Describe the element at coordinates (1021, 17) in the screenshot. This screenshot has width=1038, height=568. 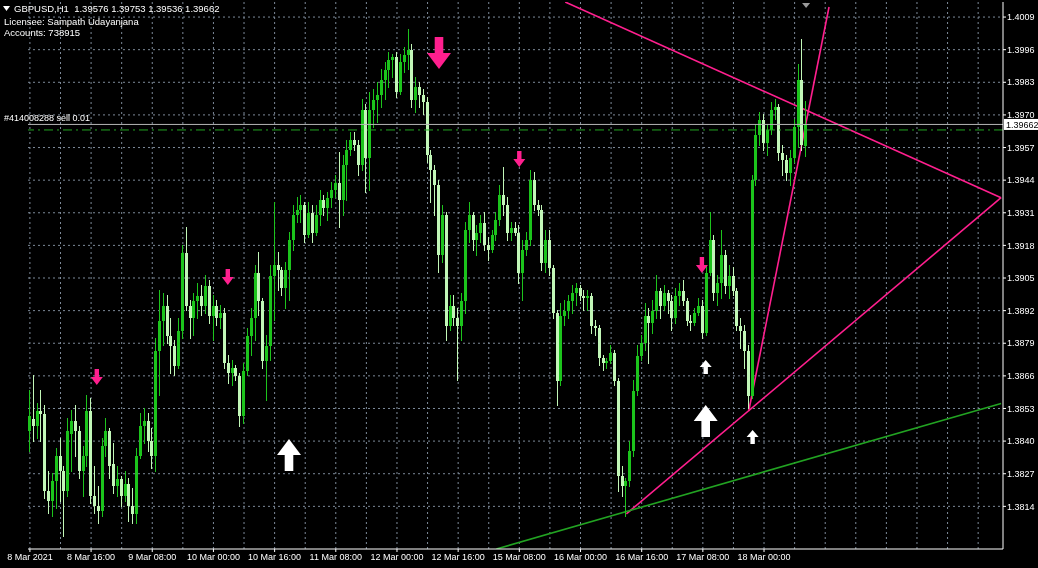
I see `y-tick-label: 1.4009` at that location.